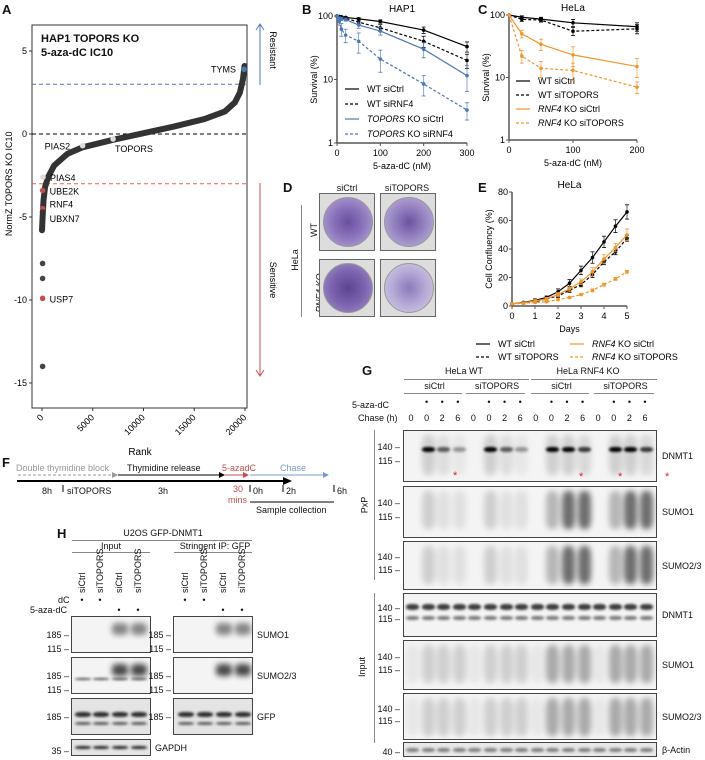  Describe the element at coordinates (111, 552) in the screenshot. I see `h-input-underline` at that location.